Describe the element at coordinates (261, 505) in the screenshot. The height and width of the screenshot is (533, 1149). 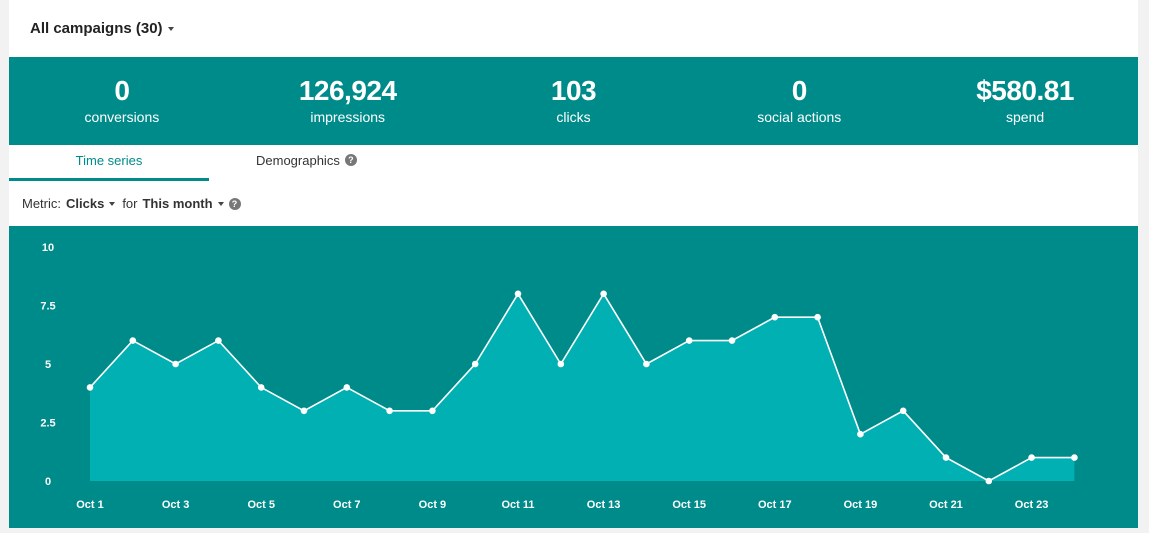
I see `x-tick-label: Oct 5` at that location.